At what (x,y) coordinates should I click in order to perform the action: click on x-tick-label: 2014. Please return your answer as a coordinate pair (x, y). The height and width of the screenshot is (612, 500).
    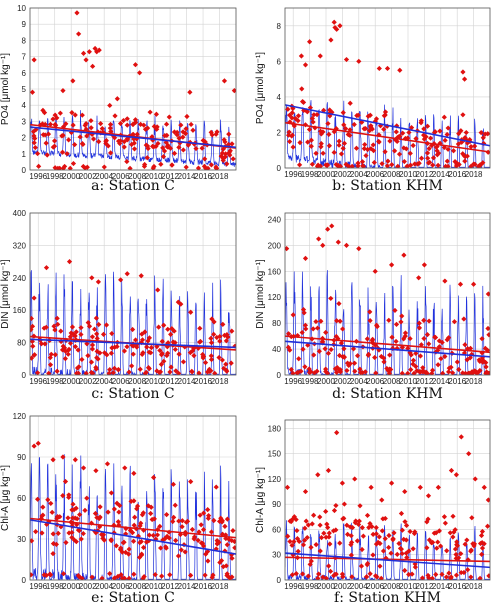
    Looking at the image, I should click on (441, 174).